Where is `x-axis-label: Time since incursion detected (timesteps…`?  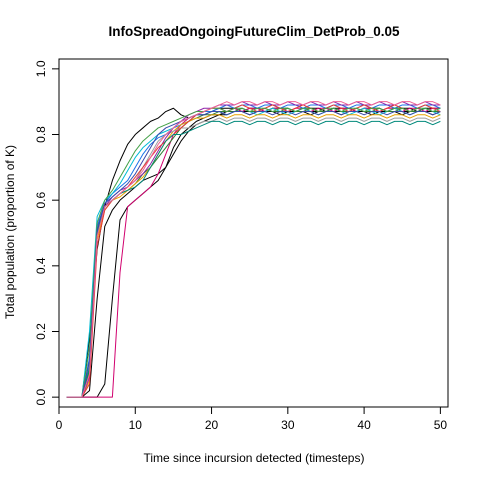 x-axis-label: Time since incursion detected (timesteps… is located at coordinates (254, 458).